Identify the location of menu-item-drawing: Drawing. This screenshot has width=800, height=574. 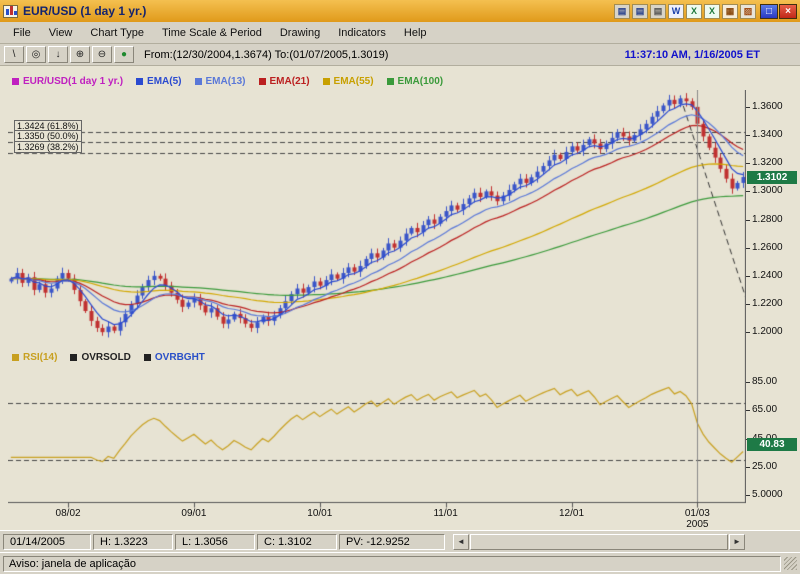
(300, 32).